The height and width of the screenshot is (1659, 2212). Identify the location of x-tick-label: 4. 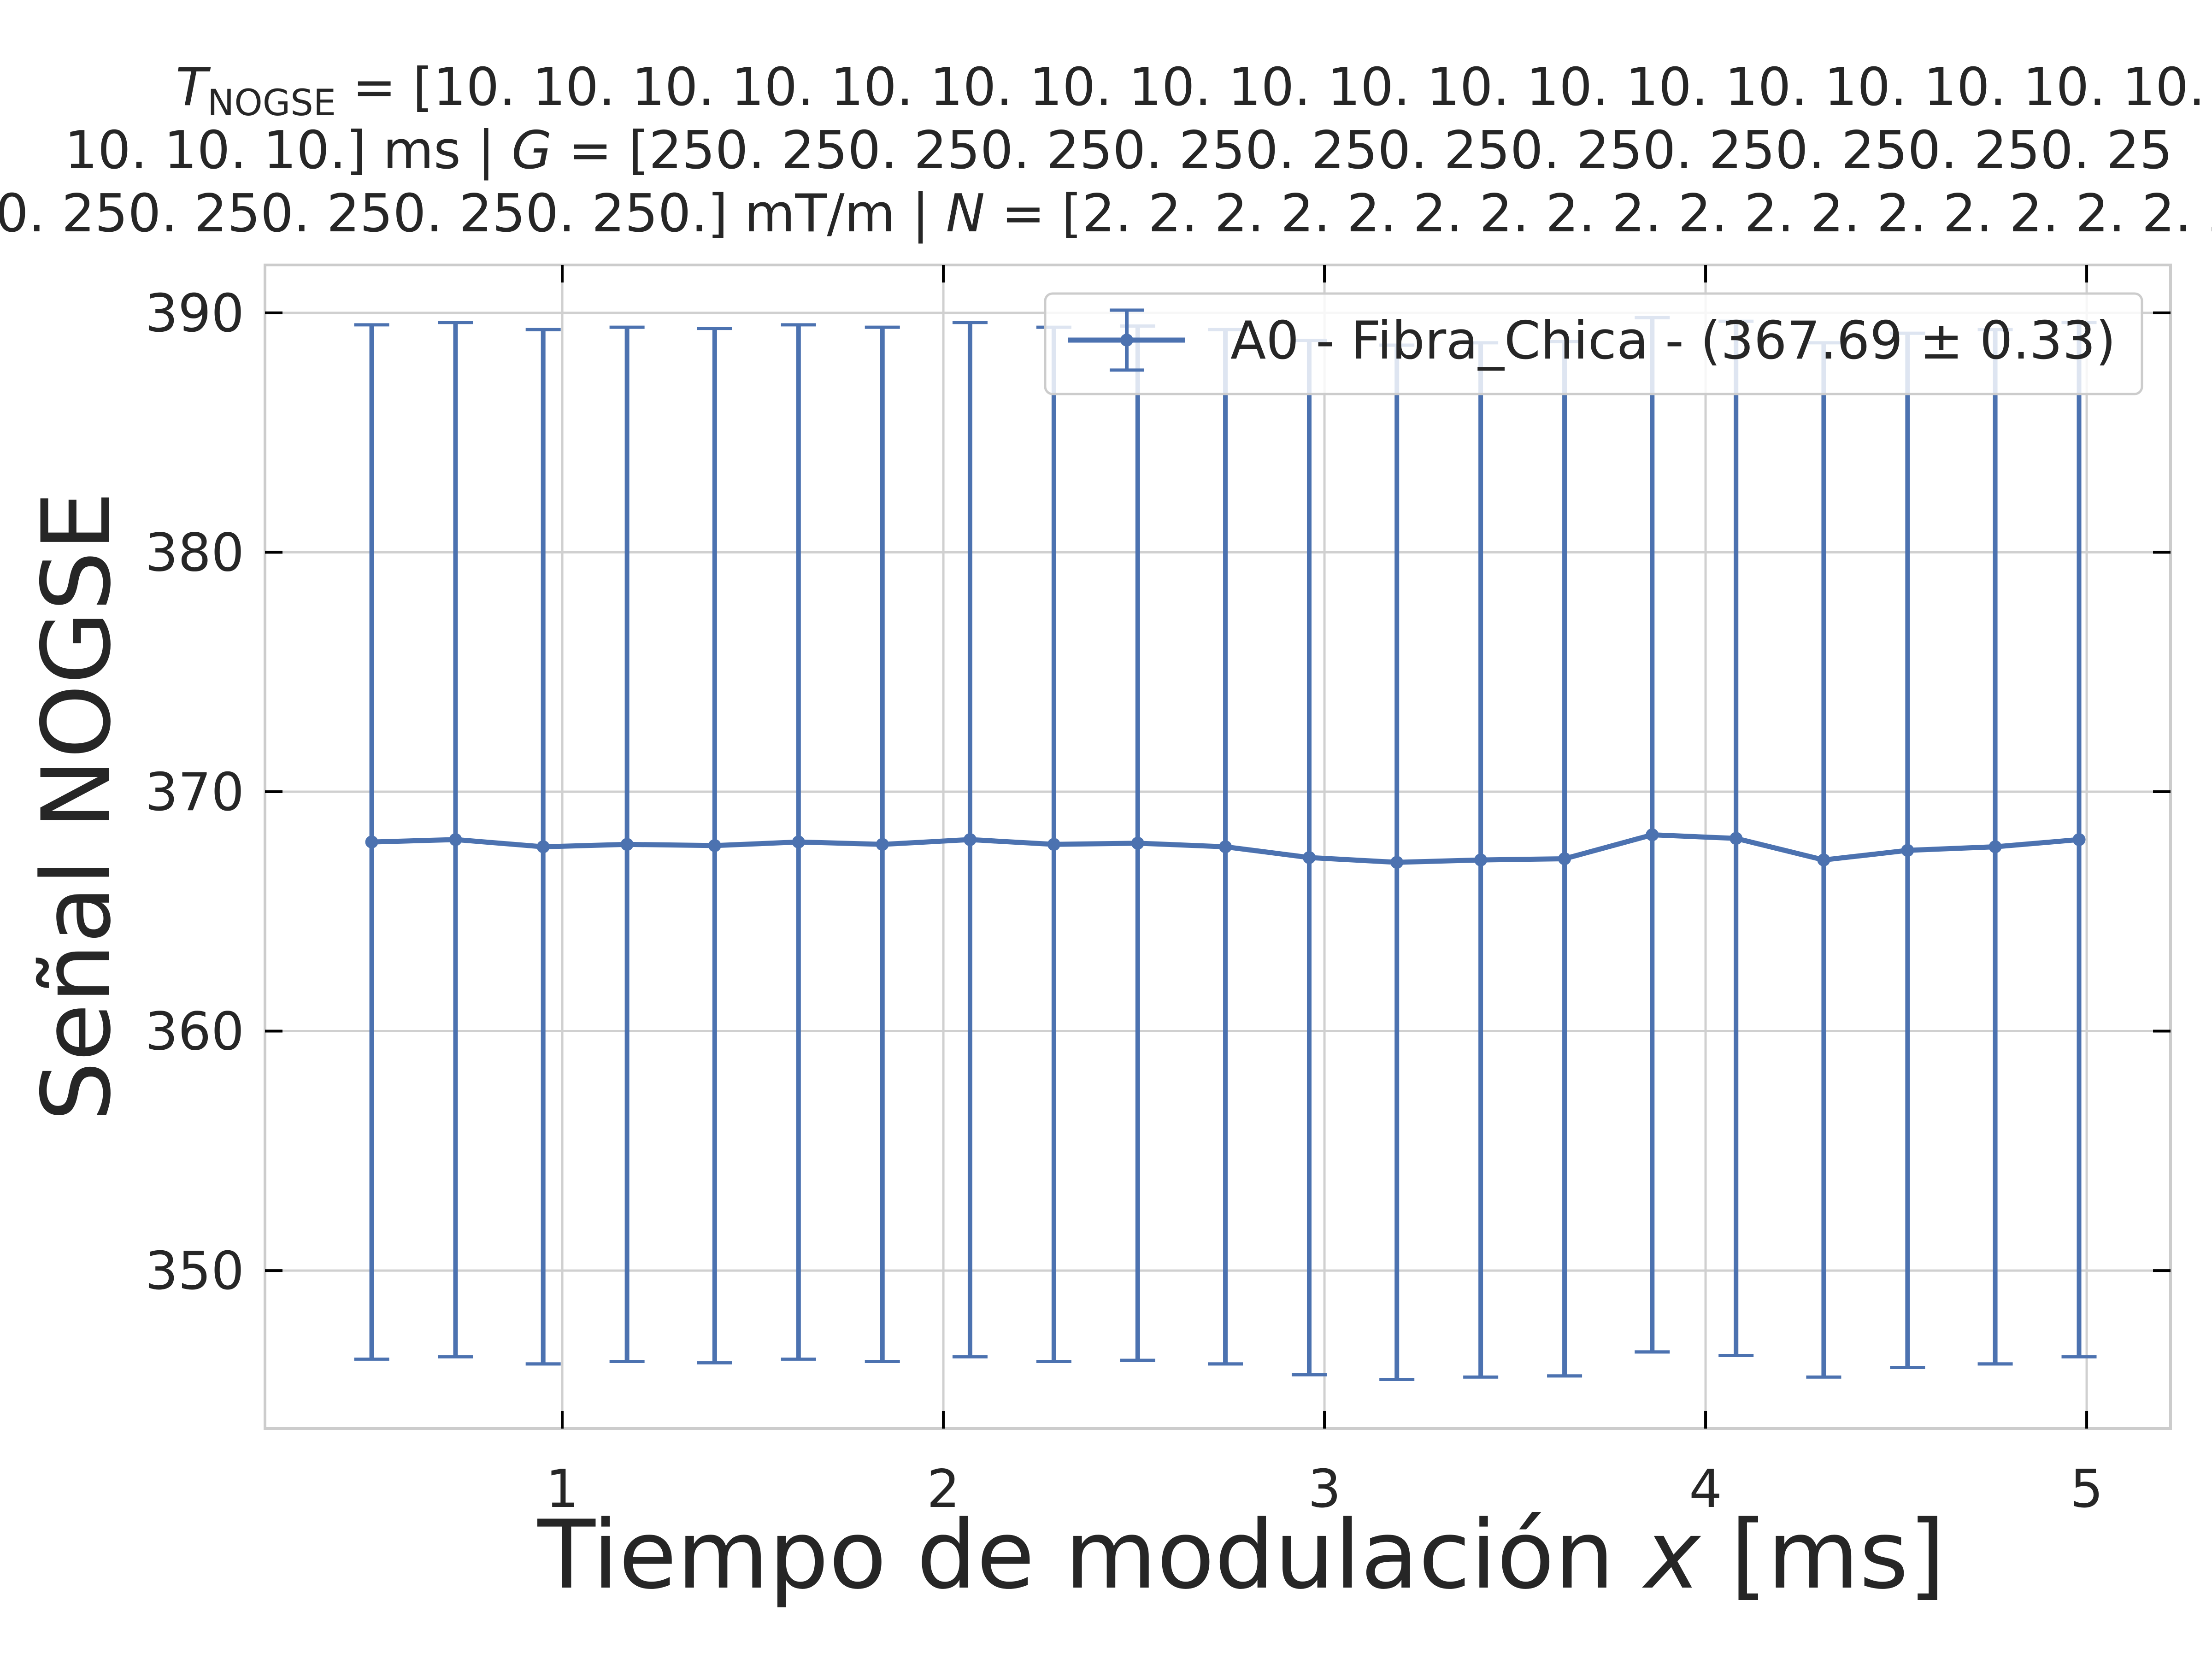
(1705, 1489).